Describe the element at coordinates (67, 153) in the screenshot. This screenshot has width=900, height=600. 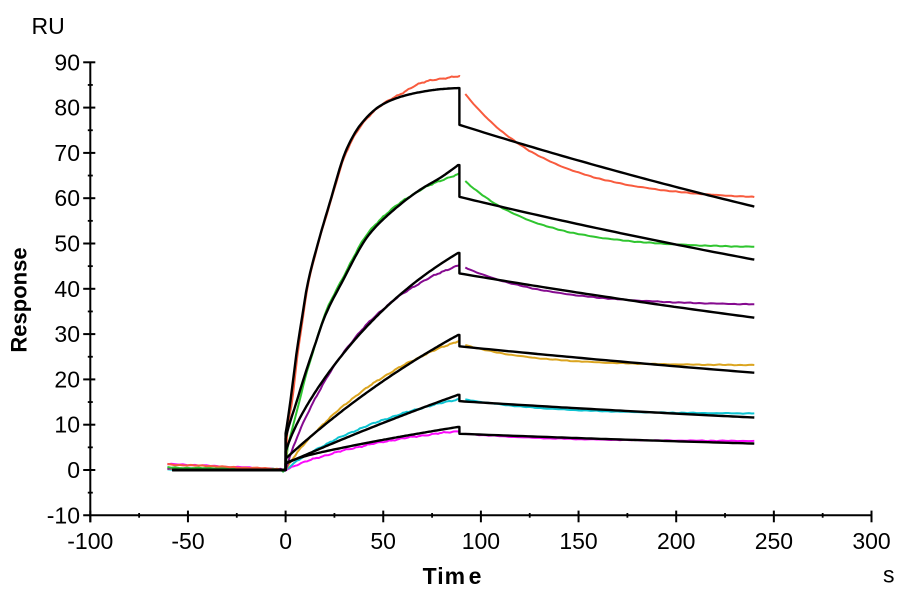
I see `svg-text: 70` at that location.